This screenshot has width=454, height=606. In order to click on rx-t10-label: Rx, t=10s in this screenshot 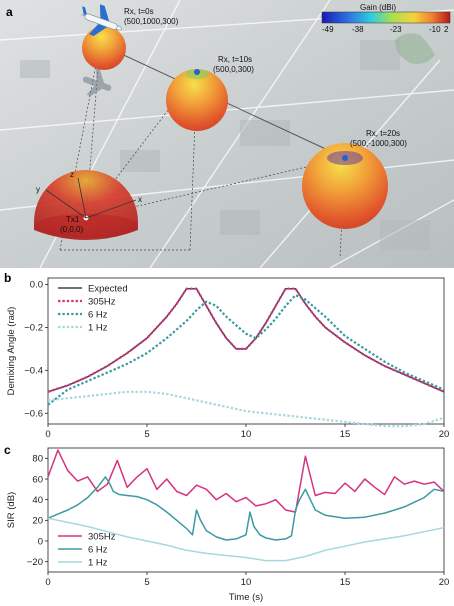, I will do `click(235, 59)`.